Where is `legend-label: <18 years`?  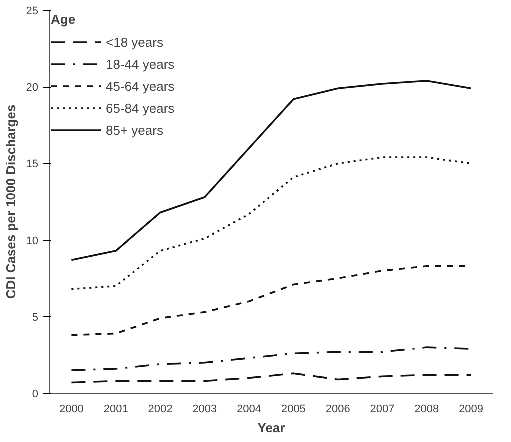 legend-label: <18 years is located at coordinates (135, 42).